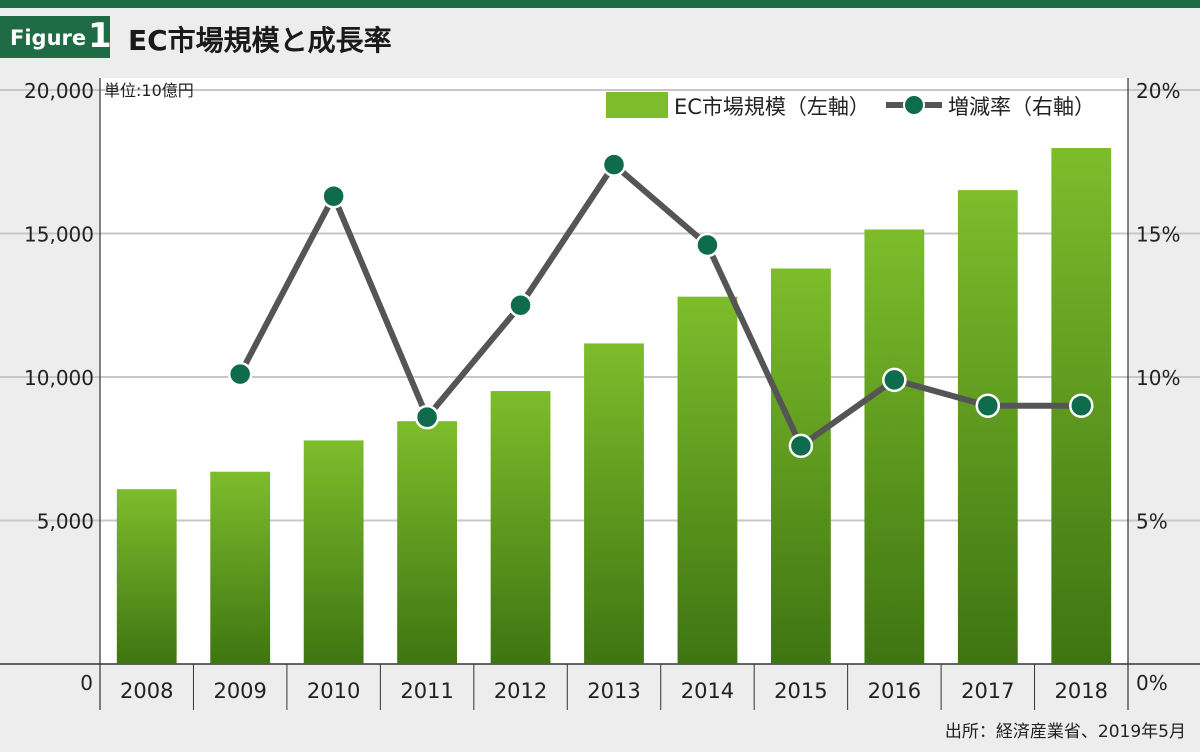 This screenshot has height=752, width=1200. What do you see at coordinates (614, 164) in the screenshot?
I see `growth-rate-point-2013` at bounding box center [614, 164].